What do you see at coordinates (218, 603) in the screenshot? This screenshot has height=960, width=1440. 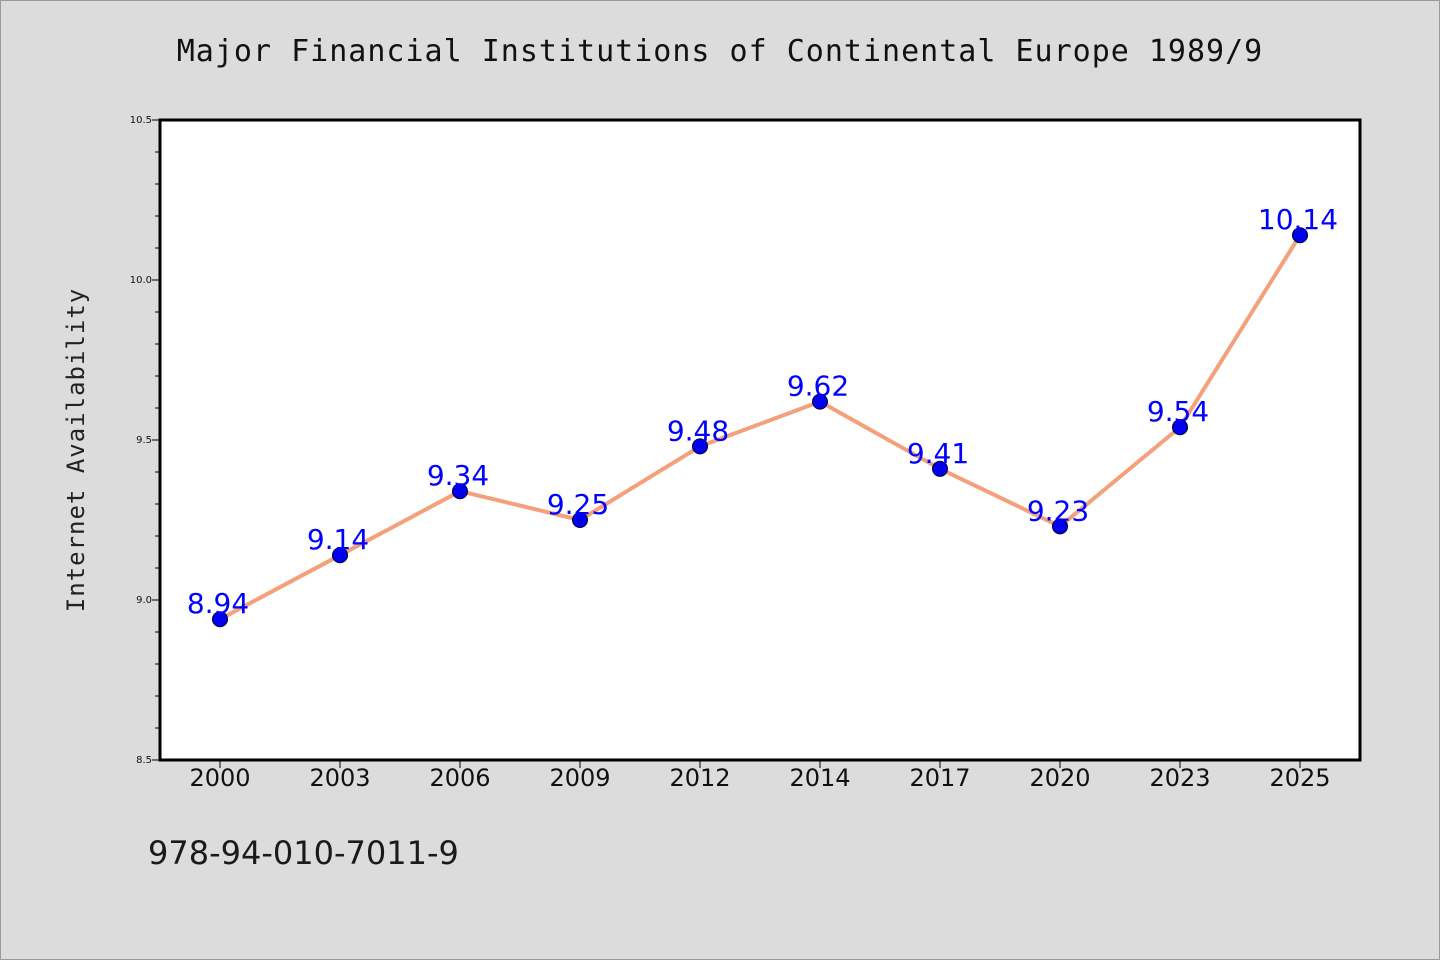 I see `data-label: 8.94` at bounding box center [218, 603].